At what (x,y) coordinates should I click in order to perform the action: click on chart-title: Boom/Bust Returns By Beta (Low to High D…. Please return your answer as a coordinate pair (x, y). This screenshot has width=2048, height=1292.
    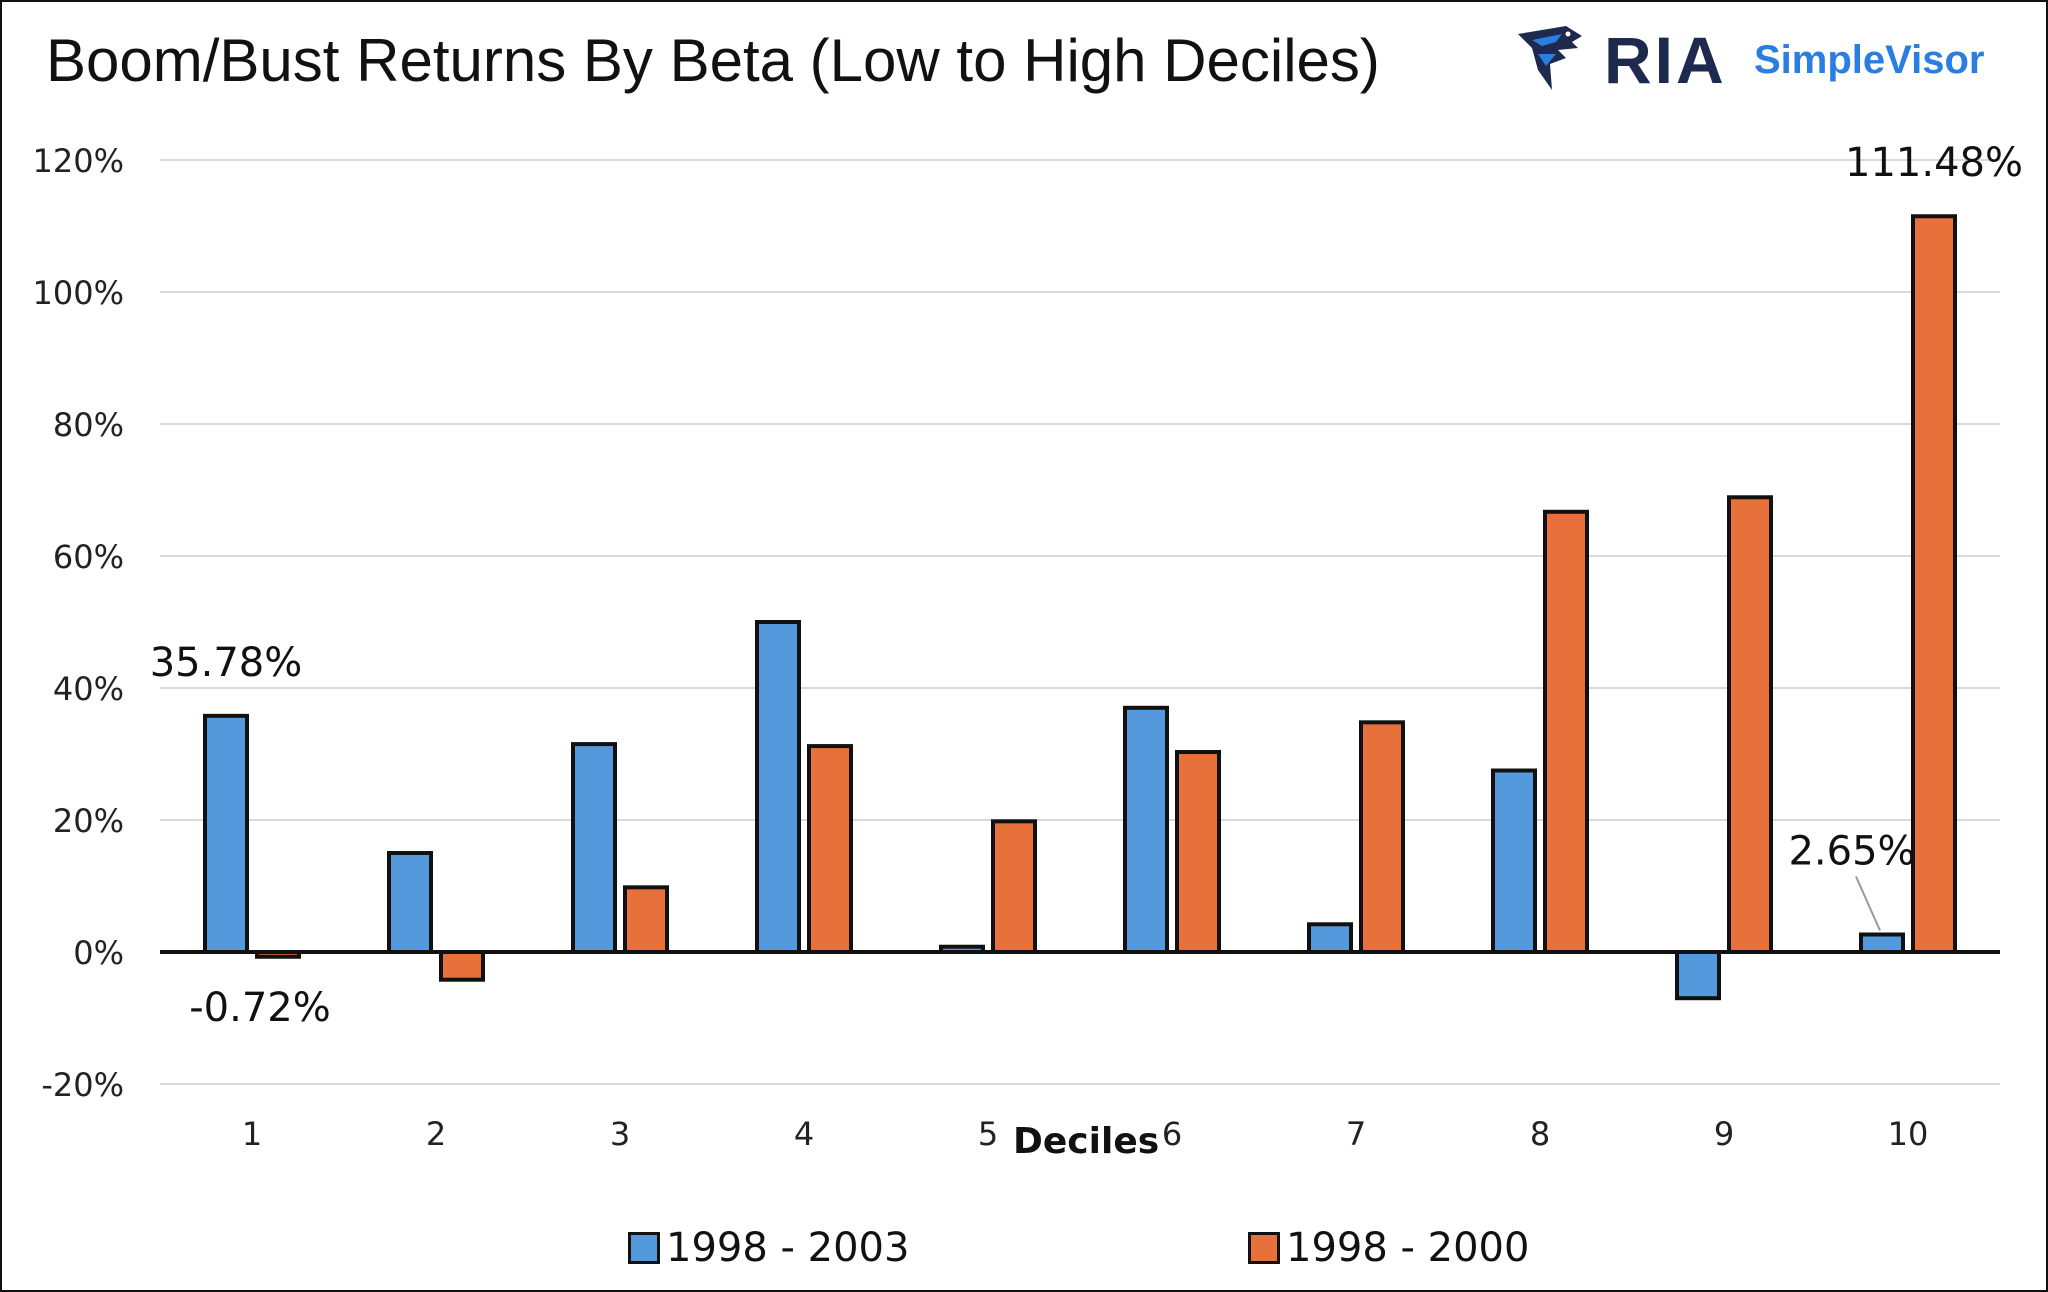
    Looking at the image, I should click on (713, 60).